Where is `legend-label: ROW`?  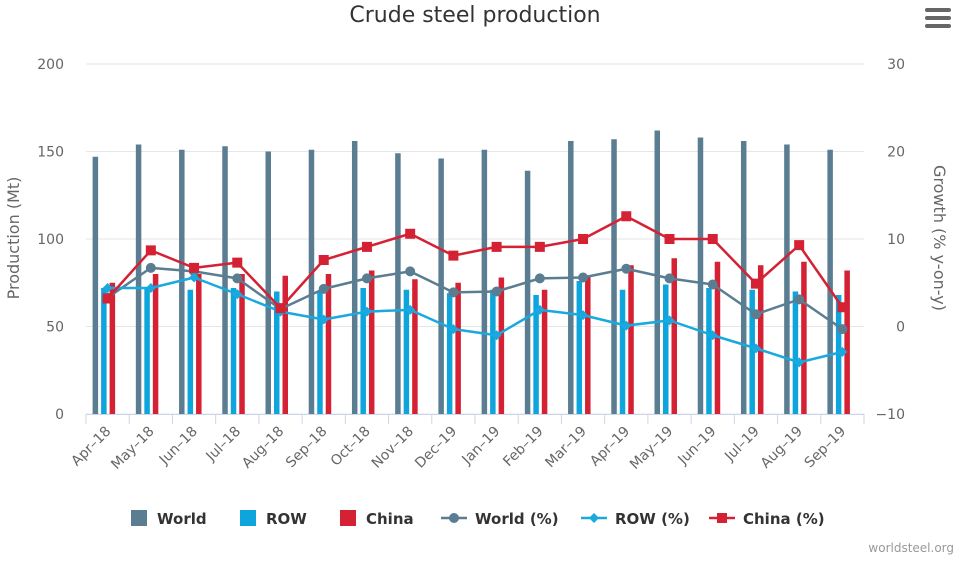
legend-label: ROW is located at coordinates (286, 519).